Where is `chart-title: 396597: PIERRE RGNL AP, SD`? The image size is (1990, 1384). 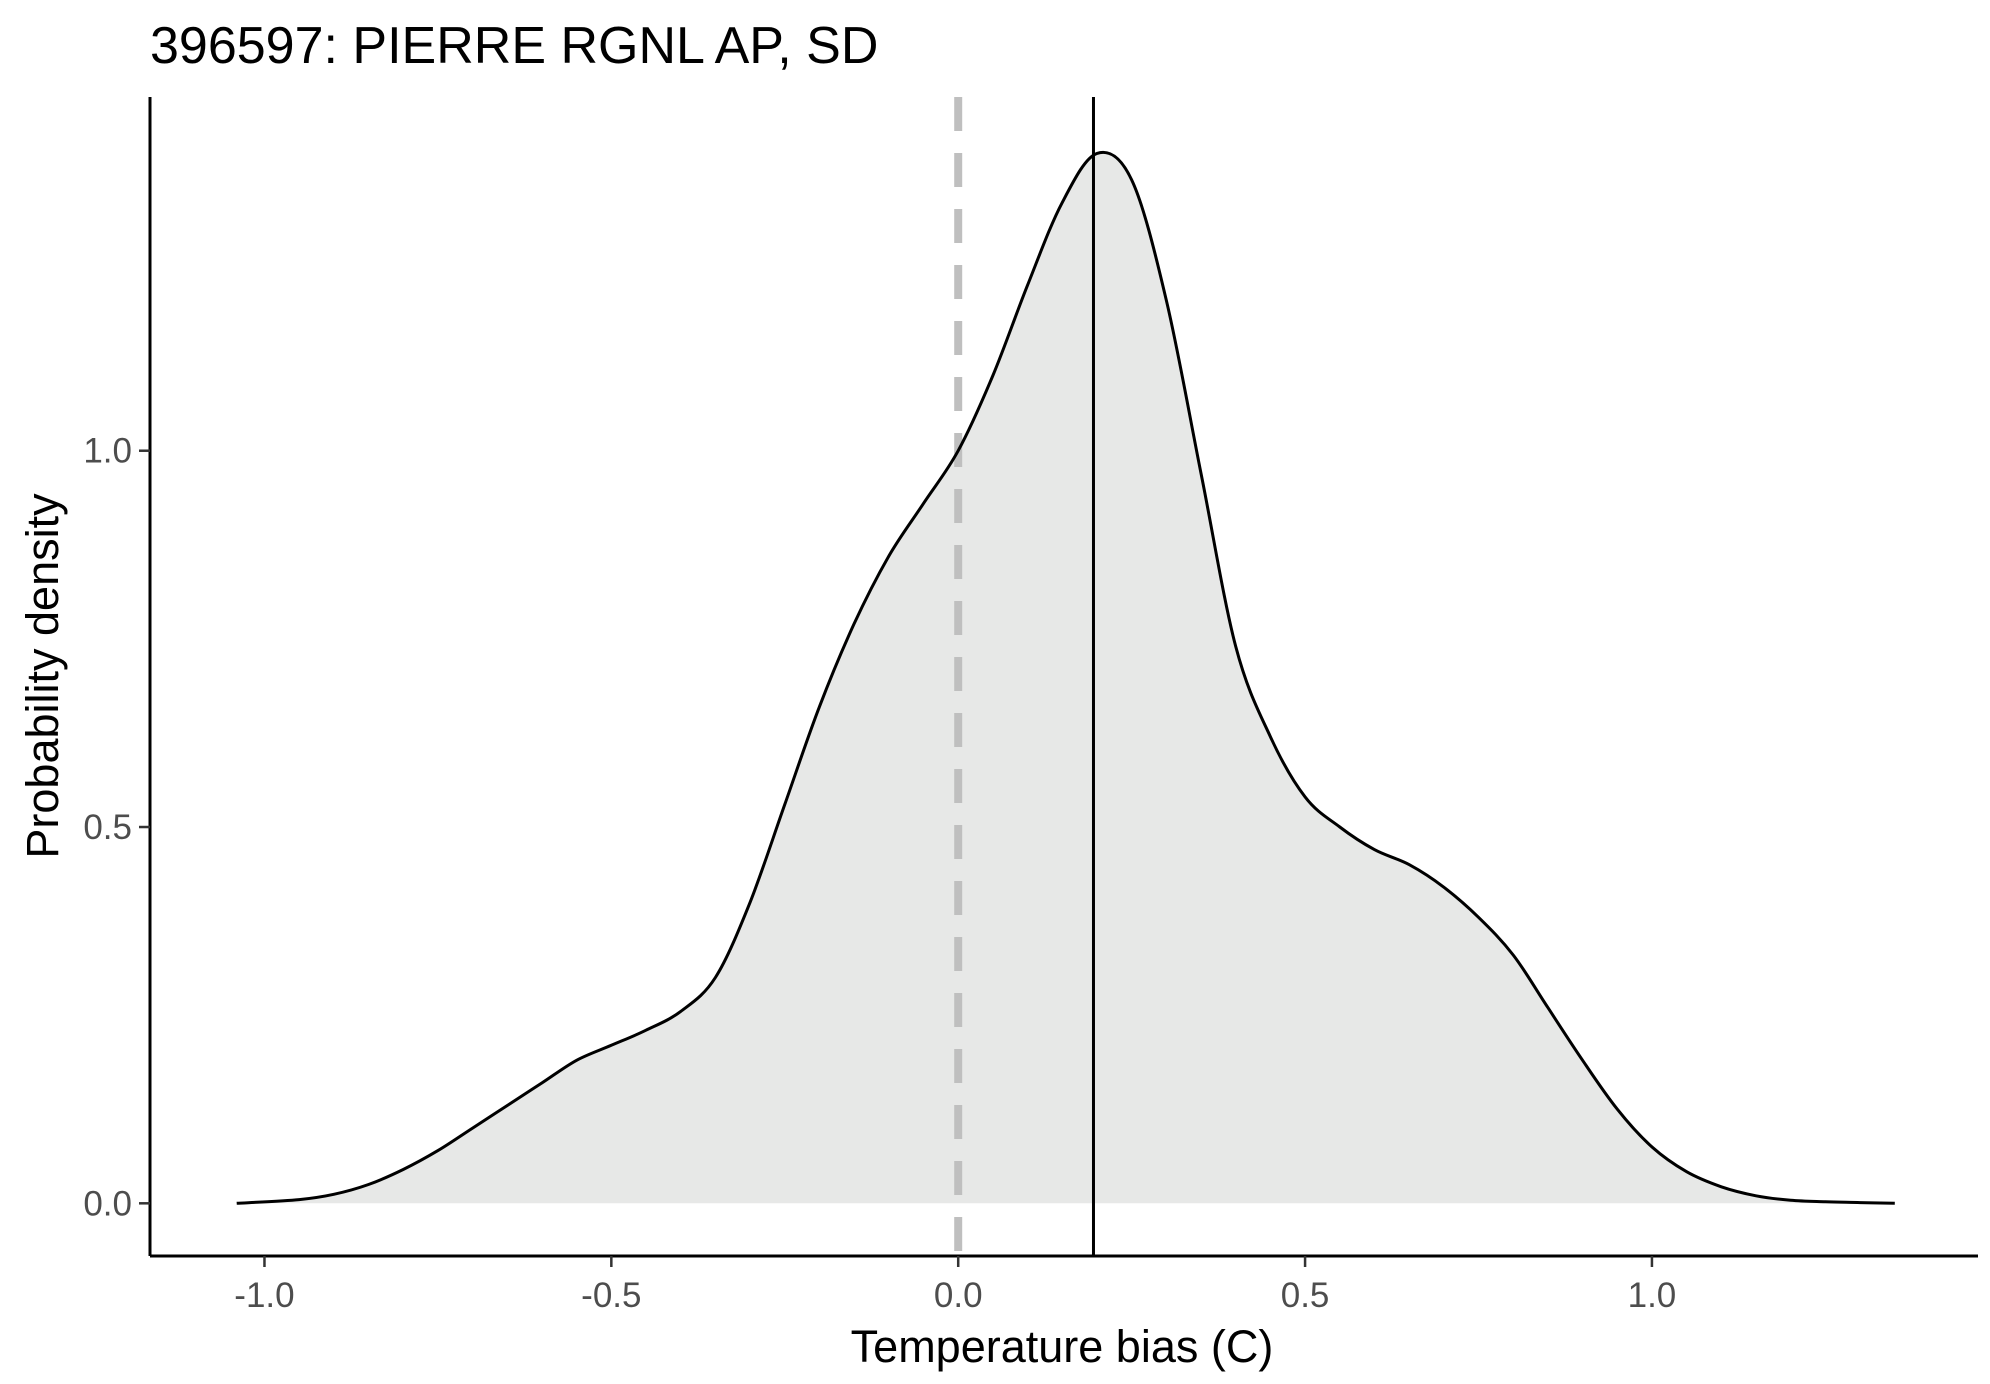 chart-title: 396597: PIERRE RGNL AP, SD is located at coordinates (514, 46).